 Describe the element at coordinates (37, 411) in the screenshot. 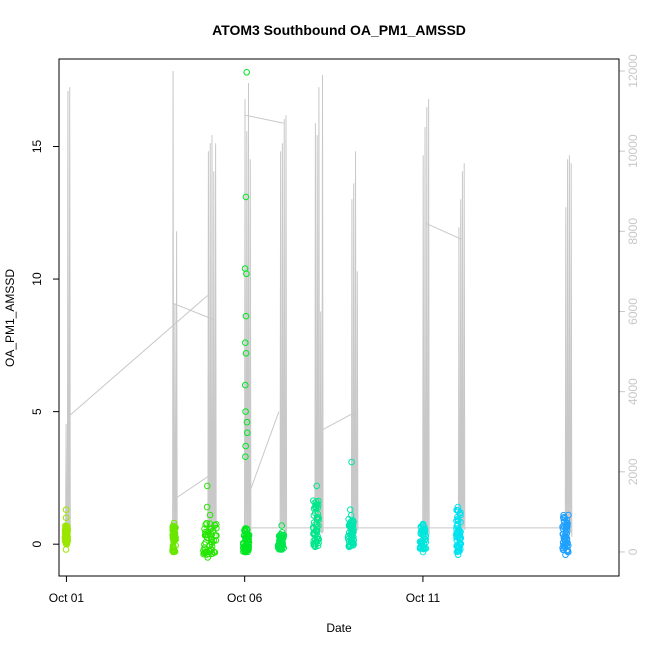

I see `y-tick-label: 5` at that location.